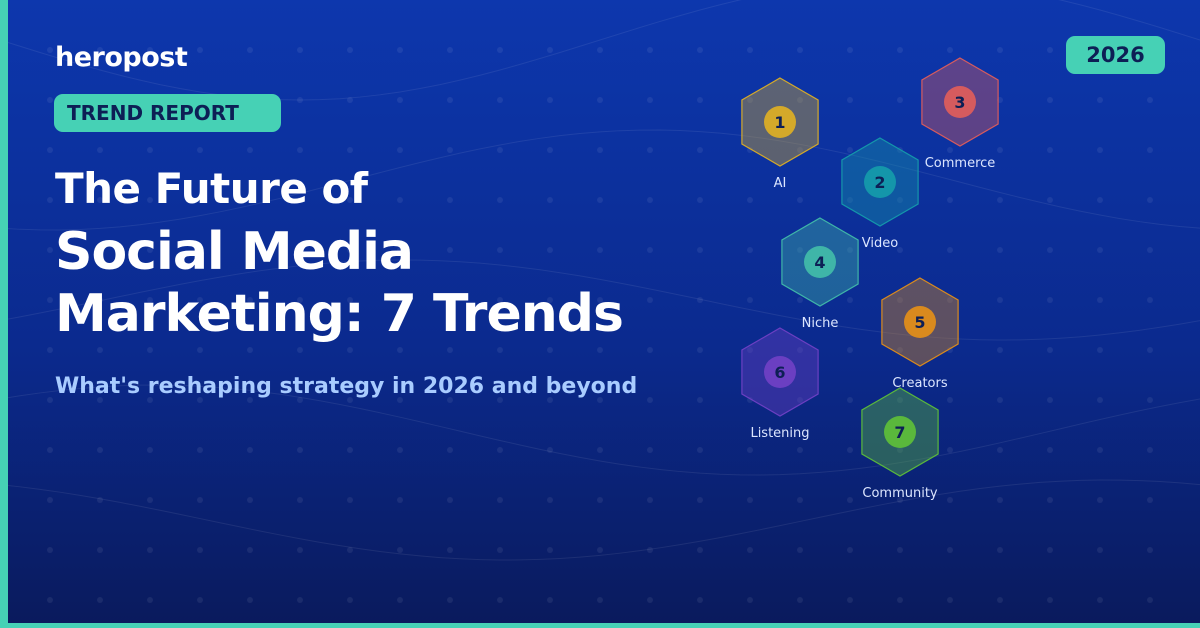  What do you see at coordinates (600, 520) in the screenshot?
I see `bg-wave` at bounding box center [600, 520].